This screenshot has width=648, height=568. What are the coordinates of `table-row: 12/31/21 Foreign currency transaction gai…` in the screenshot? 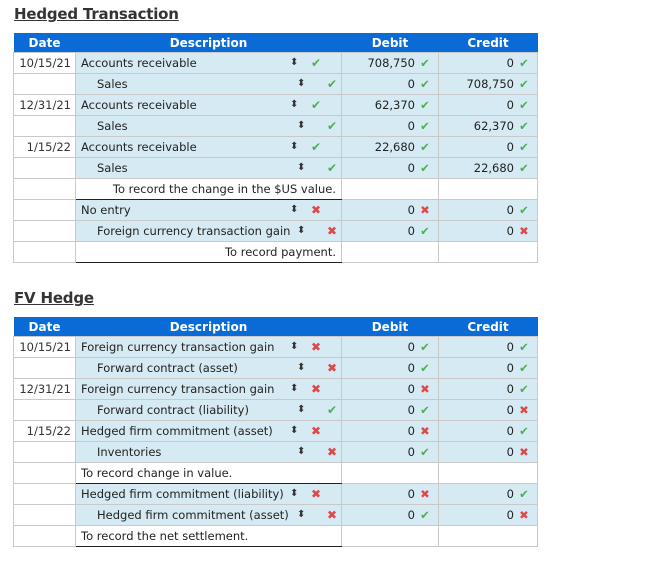 It's located at (275, 389).